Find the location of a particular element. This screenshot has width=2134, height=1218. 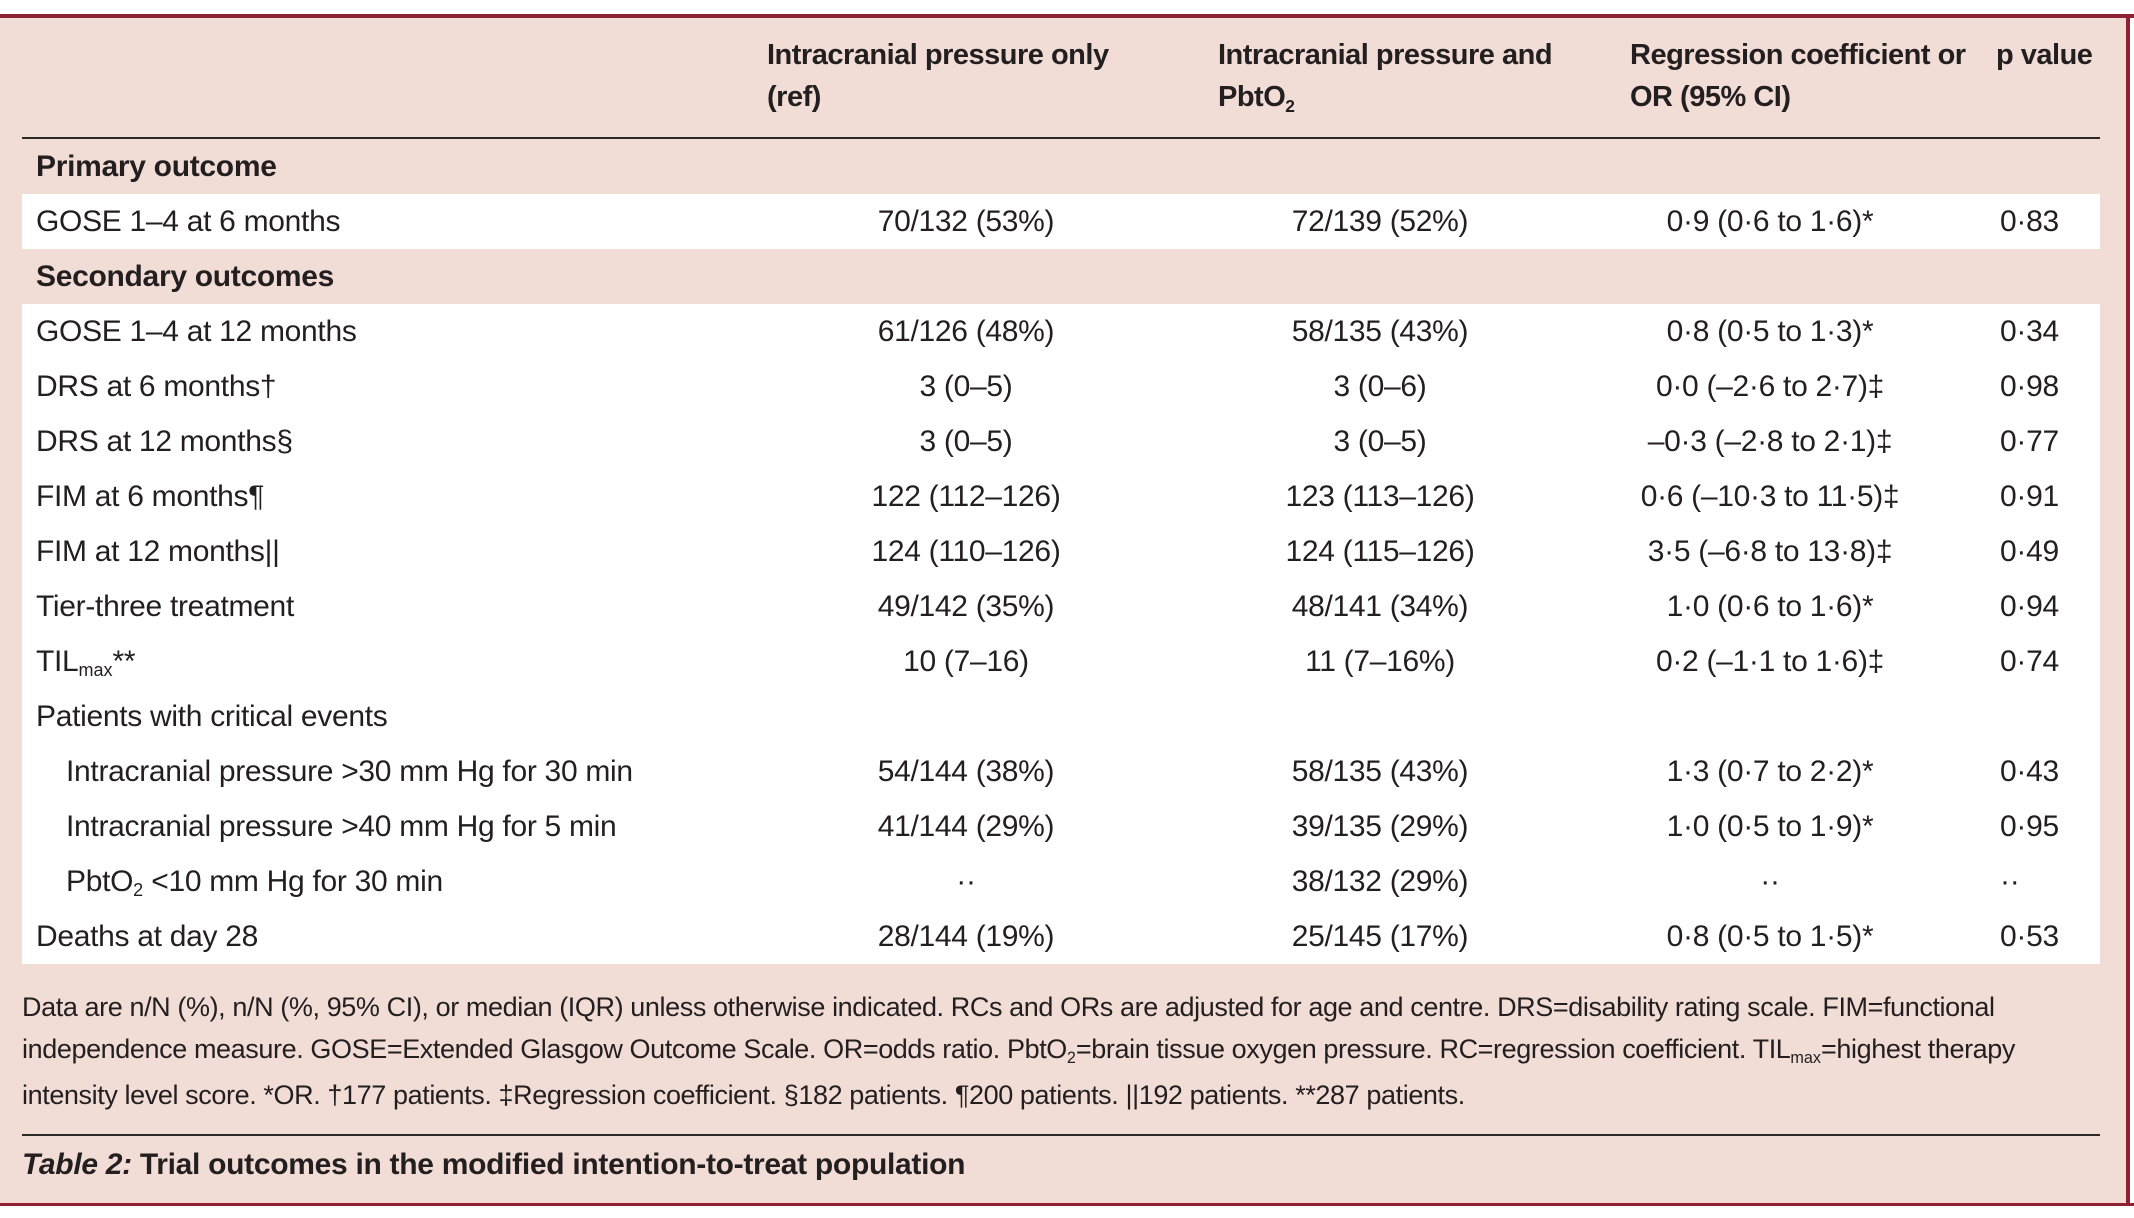

cell-p-value: 0·34 is located at coordinates (2029, 331).